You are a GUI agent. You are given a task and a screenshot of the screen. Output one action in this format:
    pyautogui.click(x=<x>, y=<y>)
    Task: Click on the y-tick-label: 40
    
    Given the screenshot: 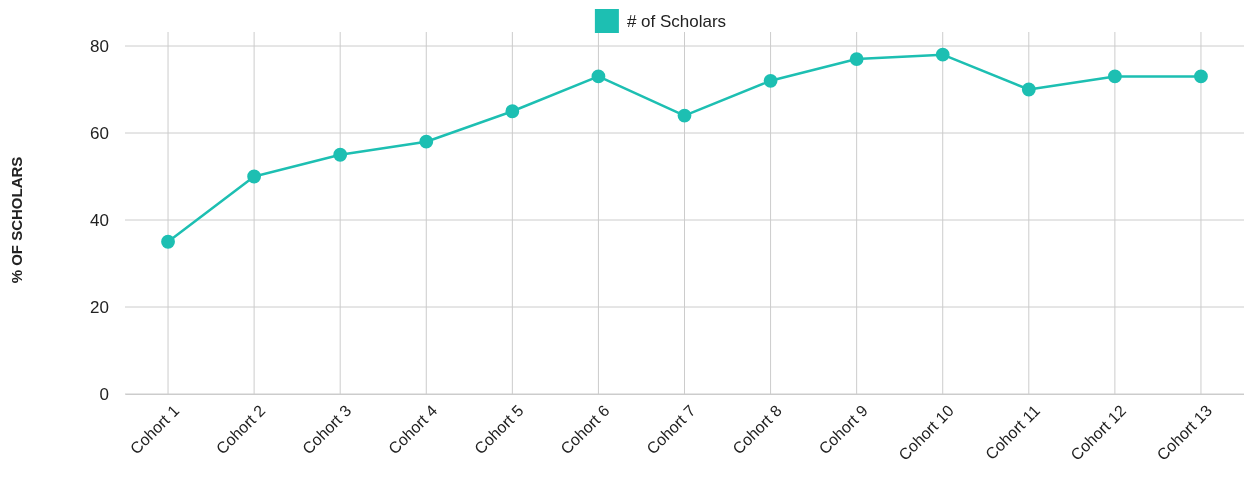 What is the action you would take?
    pyautogui.click(x=99, y=220)
    